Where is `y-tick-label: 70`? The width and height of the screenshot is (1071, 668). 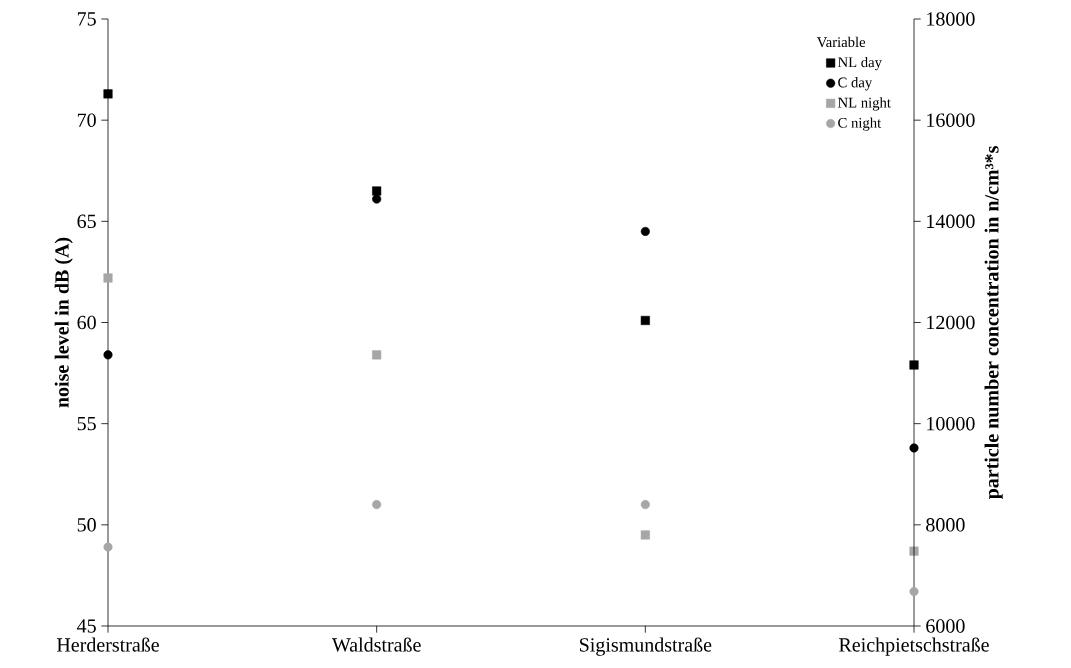 y-tick-label: 70 is located at coordinates (86, 120).